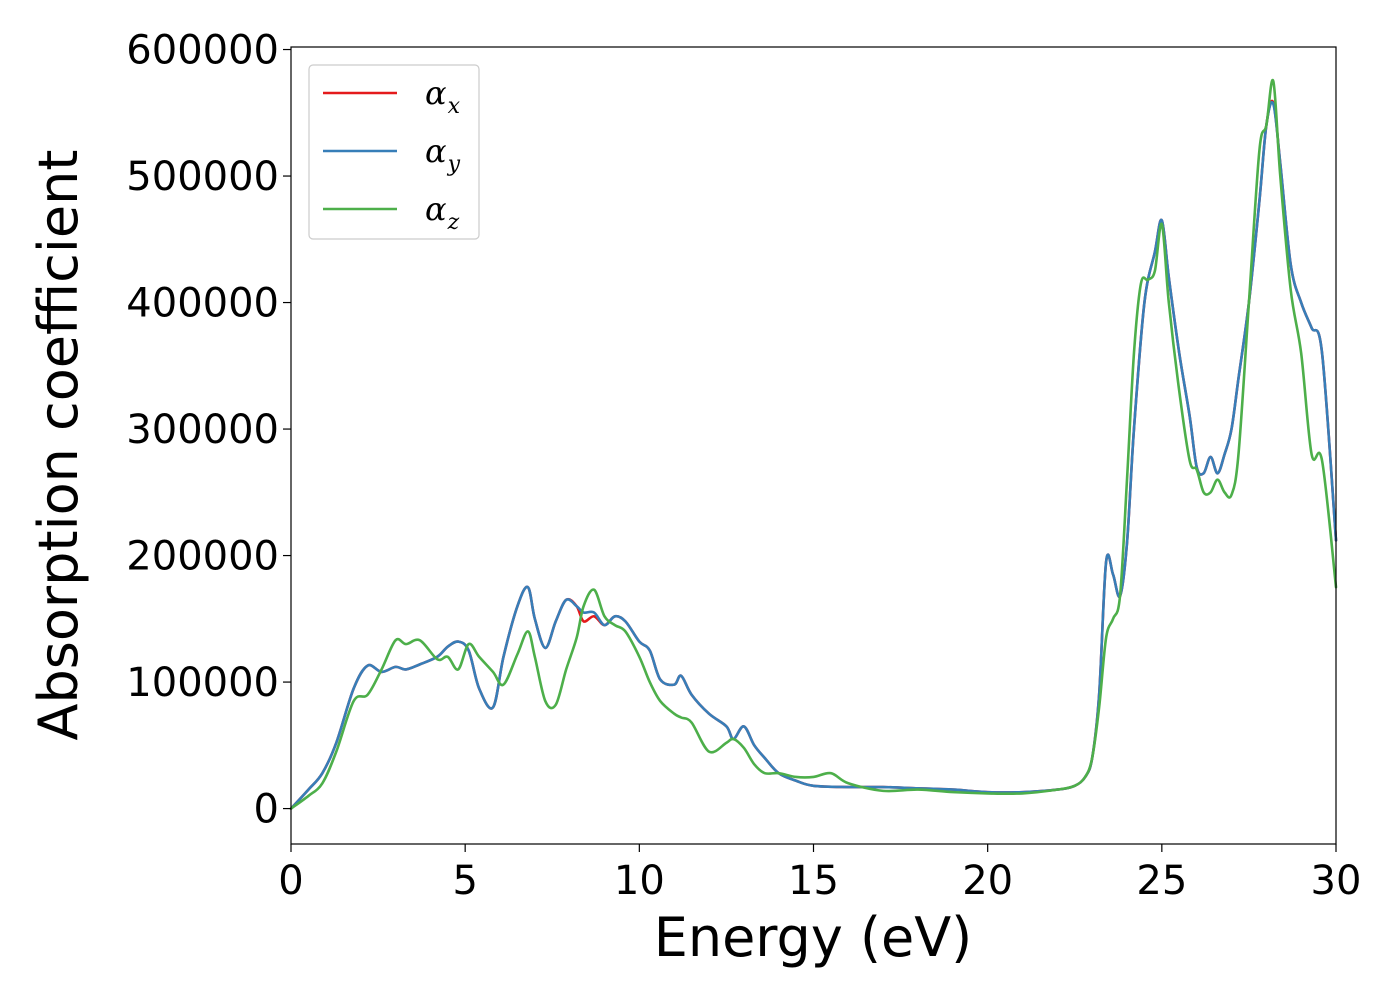 This screenshot has width=1400, height=1000. What do you see at coordinates (266, 810) in the screenshot?
I see `y-tick-label: 0` at bounding box center [266, 810].